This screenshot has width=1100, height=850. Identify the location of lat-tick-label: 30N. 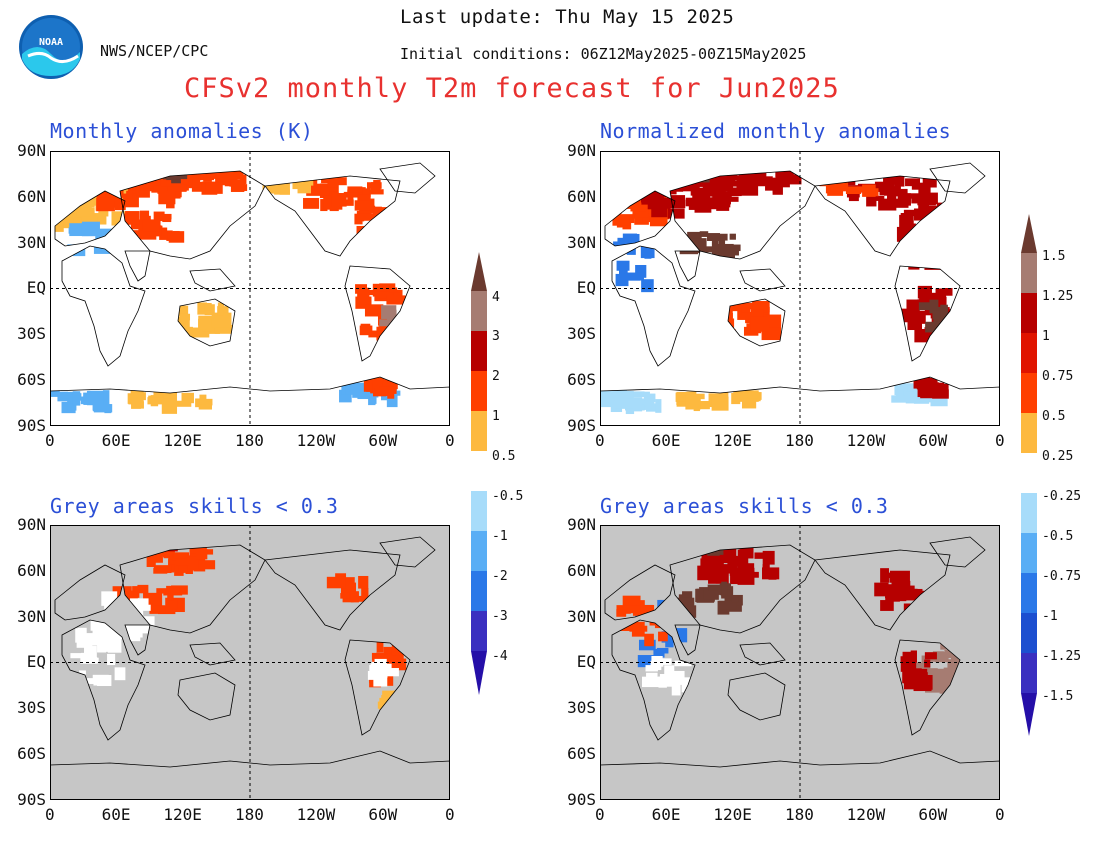
(581, 242).